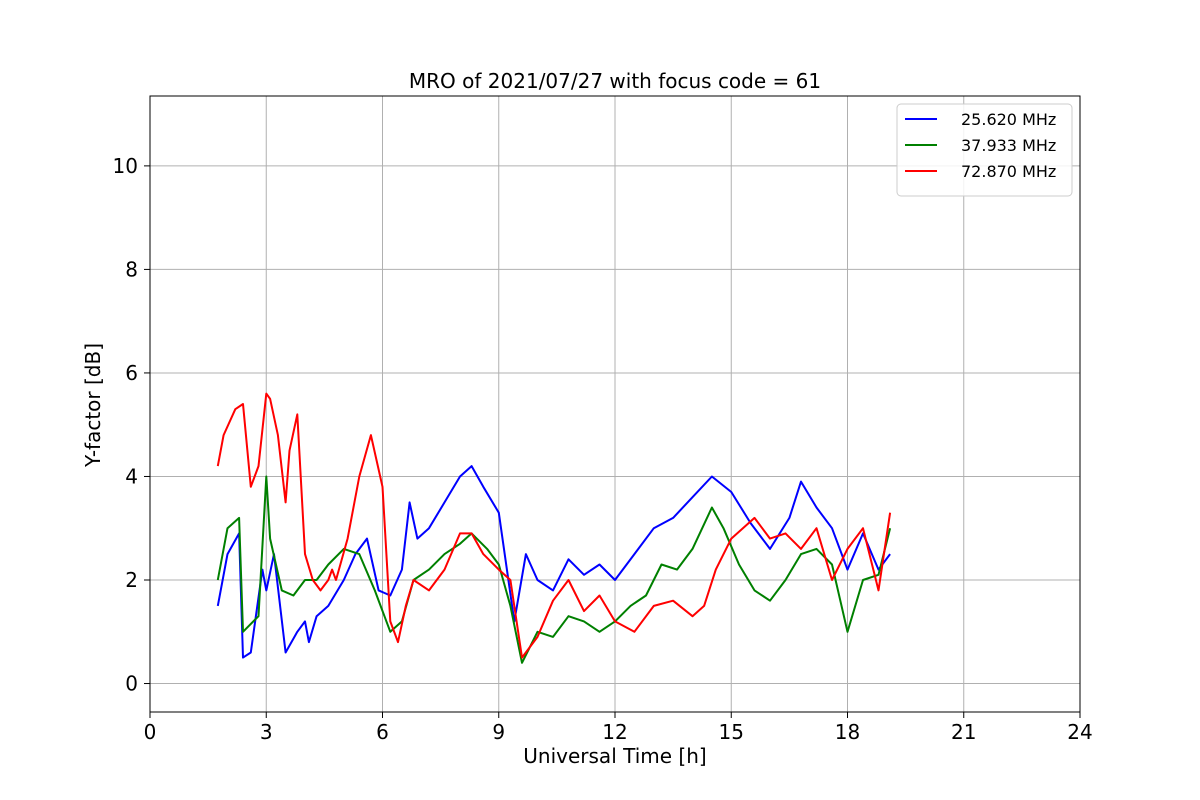  What do you see at coordinates (615, 81) in the screenshot?
I see `chart-title: MRO of 2021/07/27 with focus code = 61` at bounding box center [615, 81].